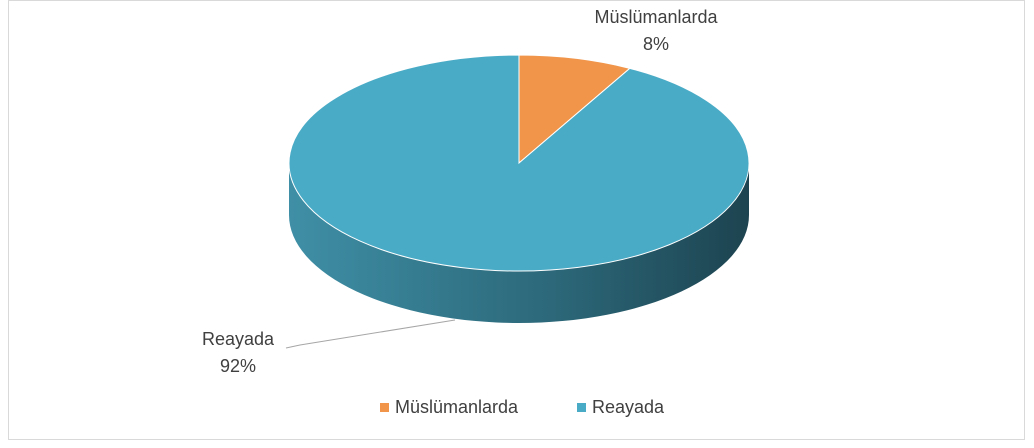 This screenshot has height=448, width=1034. Describe the element at coordinates (238, 339) in the screenshot. I see `data-label-name: Reayada` at that location.